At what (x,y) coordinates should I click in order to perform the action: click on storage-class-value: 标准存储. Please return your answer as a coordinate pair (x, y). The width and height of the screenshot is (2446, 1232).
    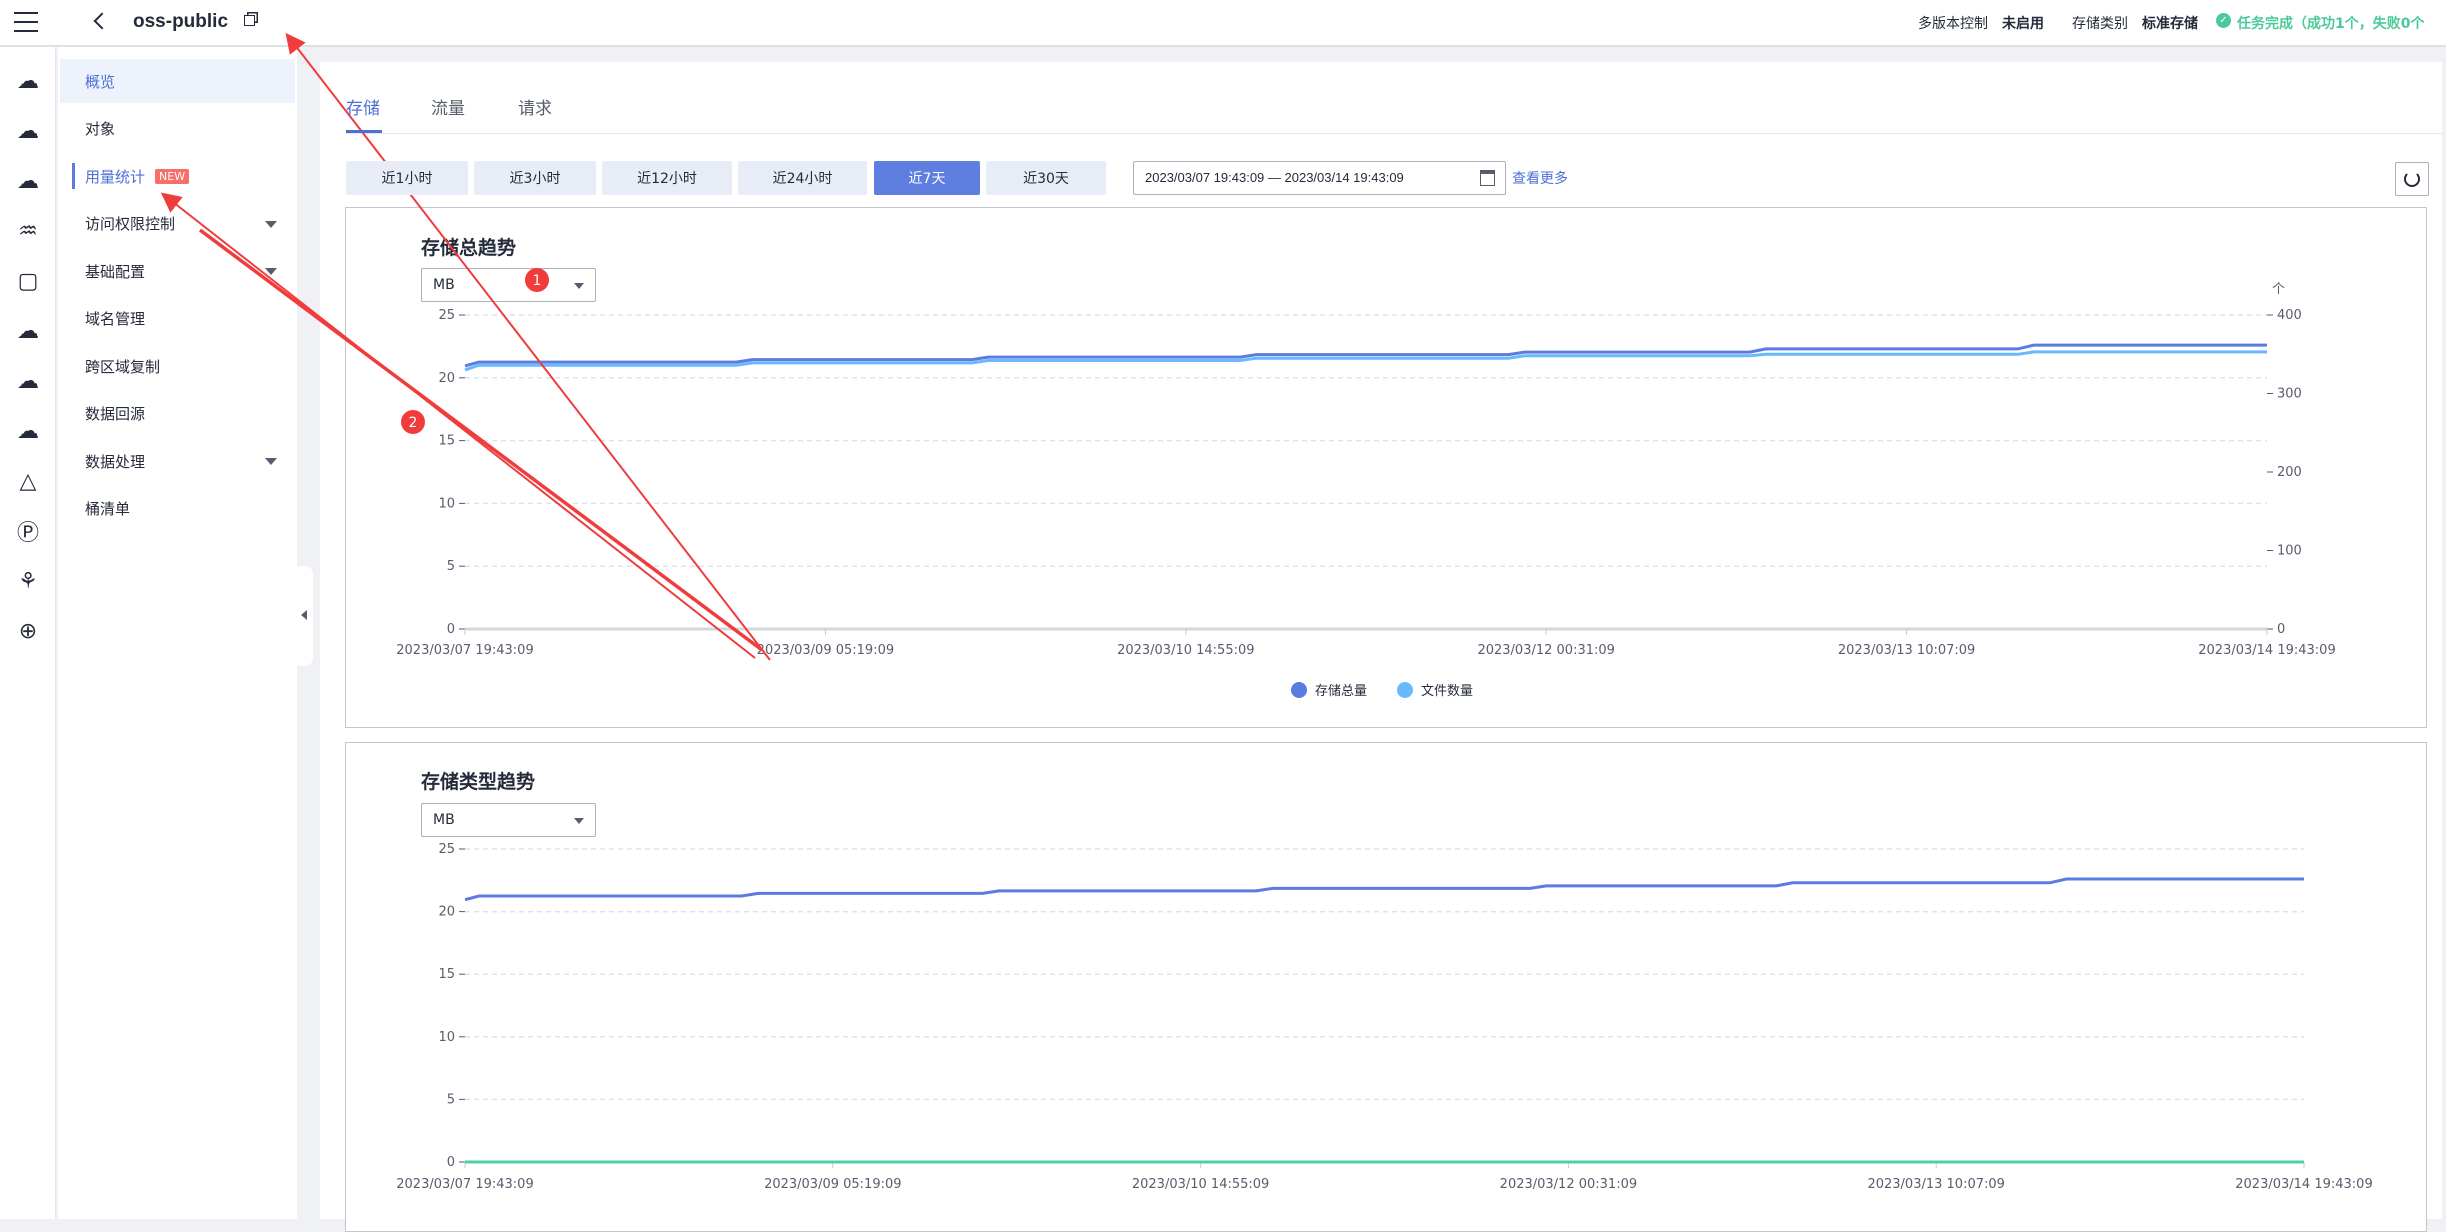
    Looking at the image, I should click on (2170, 24).